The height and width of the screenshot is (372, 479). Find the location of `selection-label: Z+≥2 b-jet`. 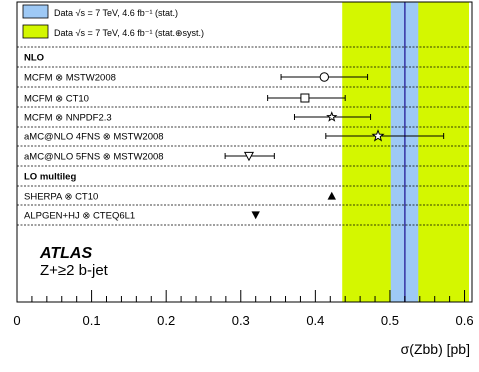

selection-label: Z+≥2 b-jet is located at coordinates (74, 270).